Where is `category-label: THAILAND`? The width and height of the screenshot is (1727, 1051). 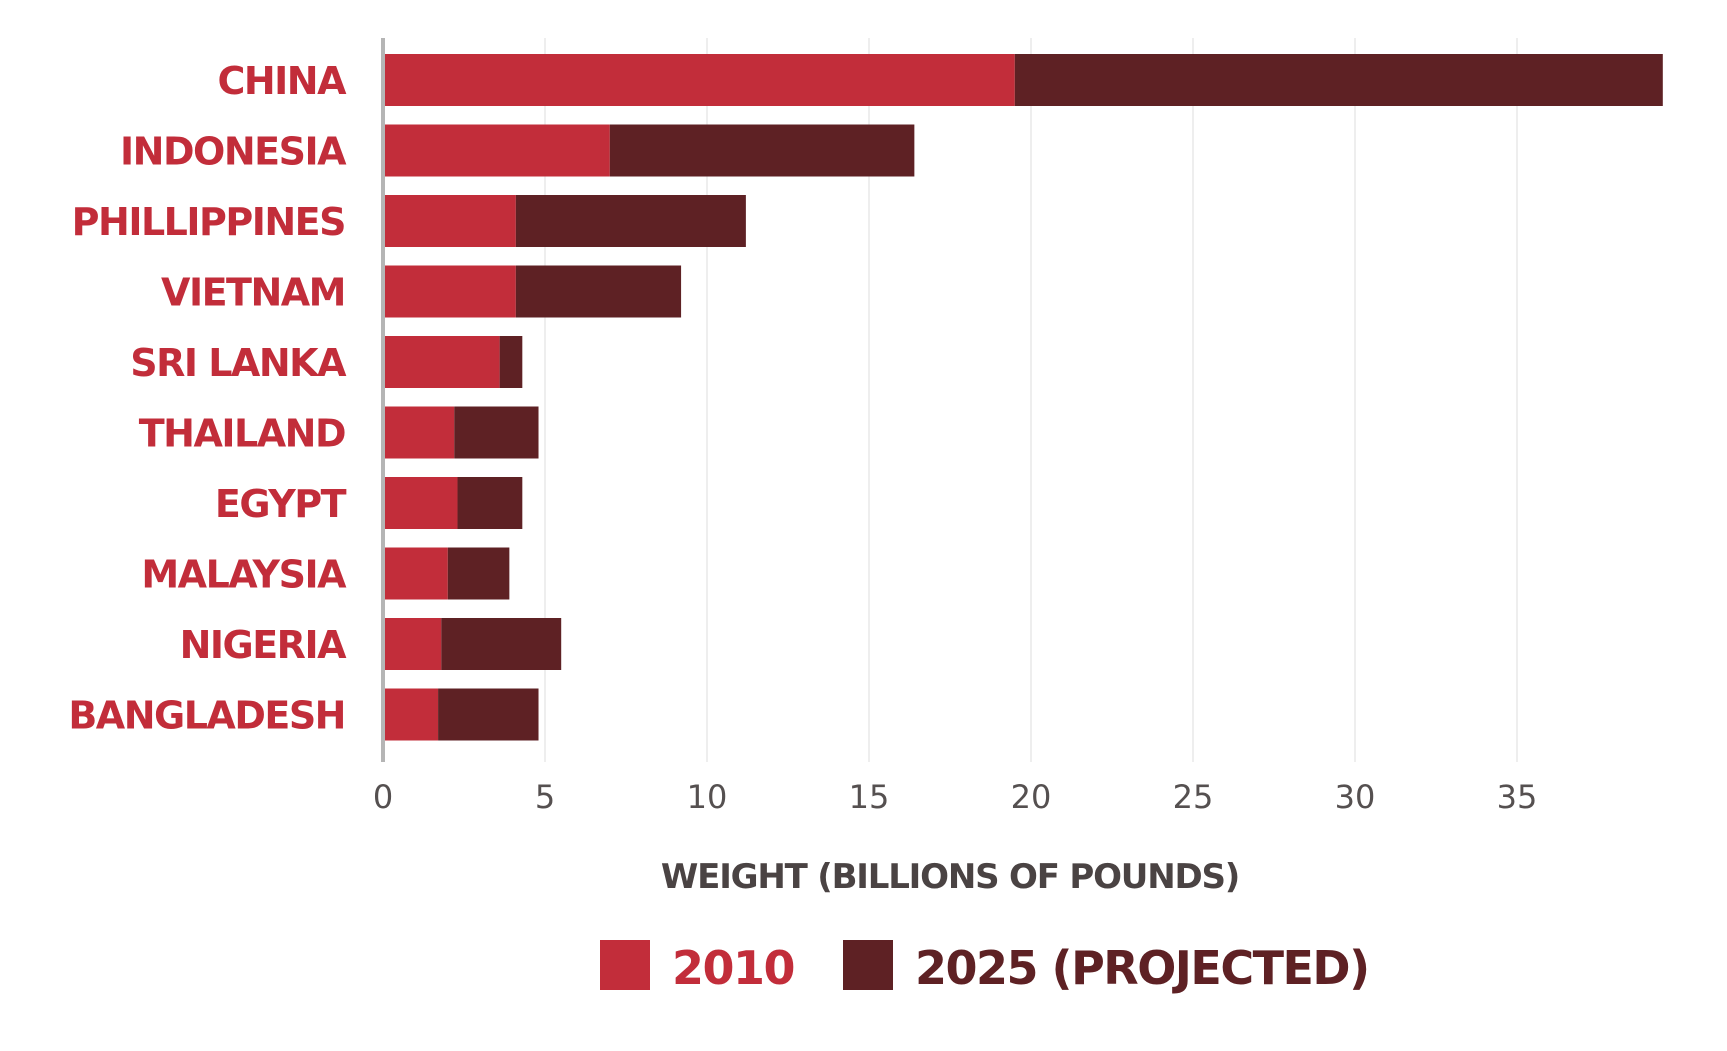
category-label: THAILAND is located at coordinates (242, 434).